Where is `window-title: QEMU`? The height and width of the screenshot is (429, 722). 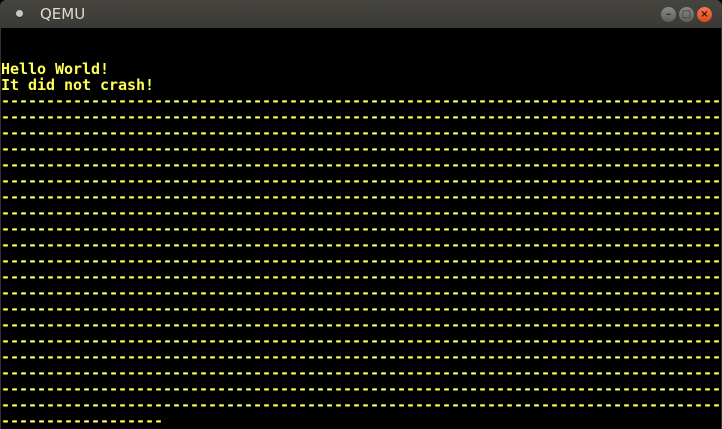 window-title: QEMU is located at coordinates (63, 14).